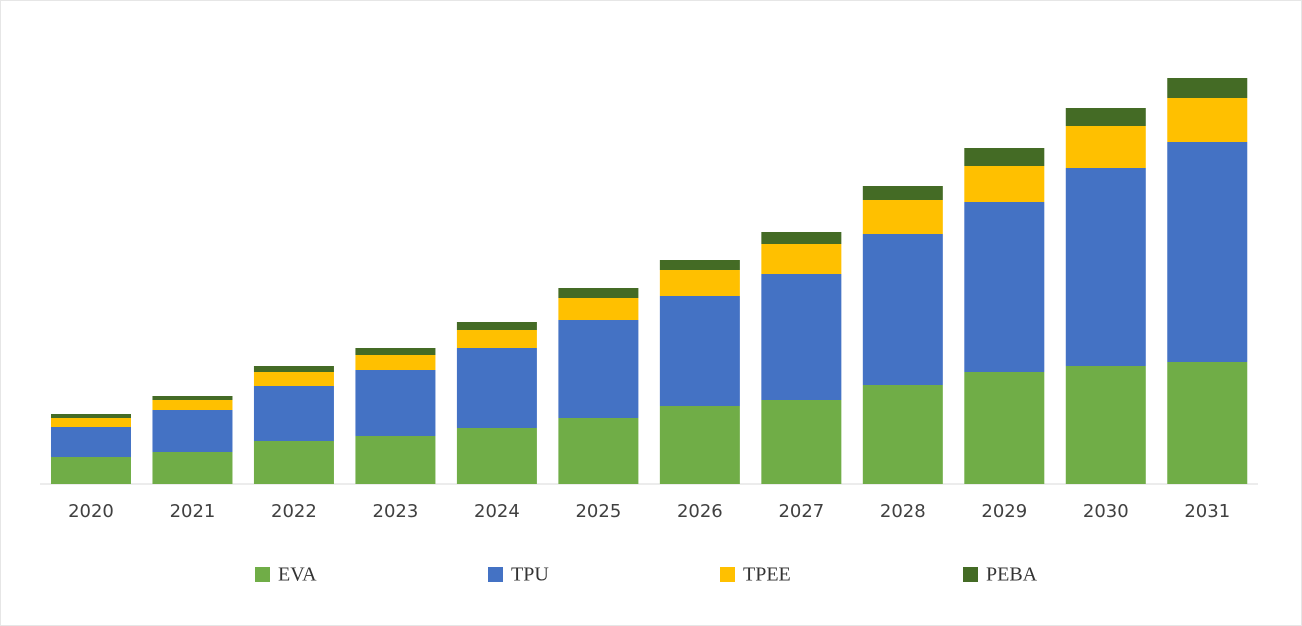 The width and height of the screenshot is (1302, 626). Describe the element at coordinates (767, 575) in the screenshot. I see `legend-label: TPEE` at that location.